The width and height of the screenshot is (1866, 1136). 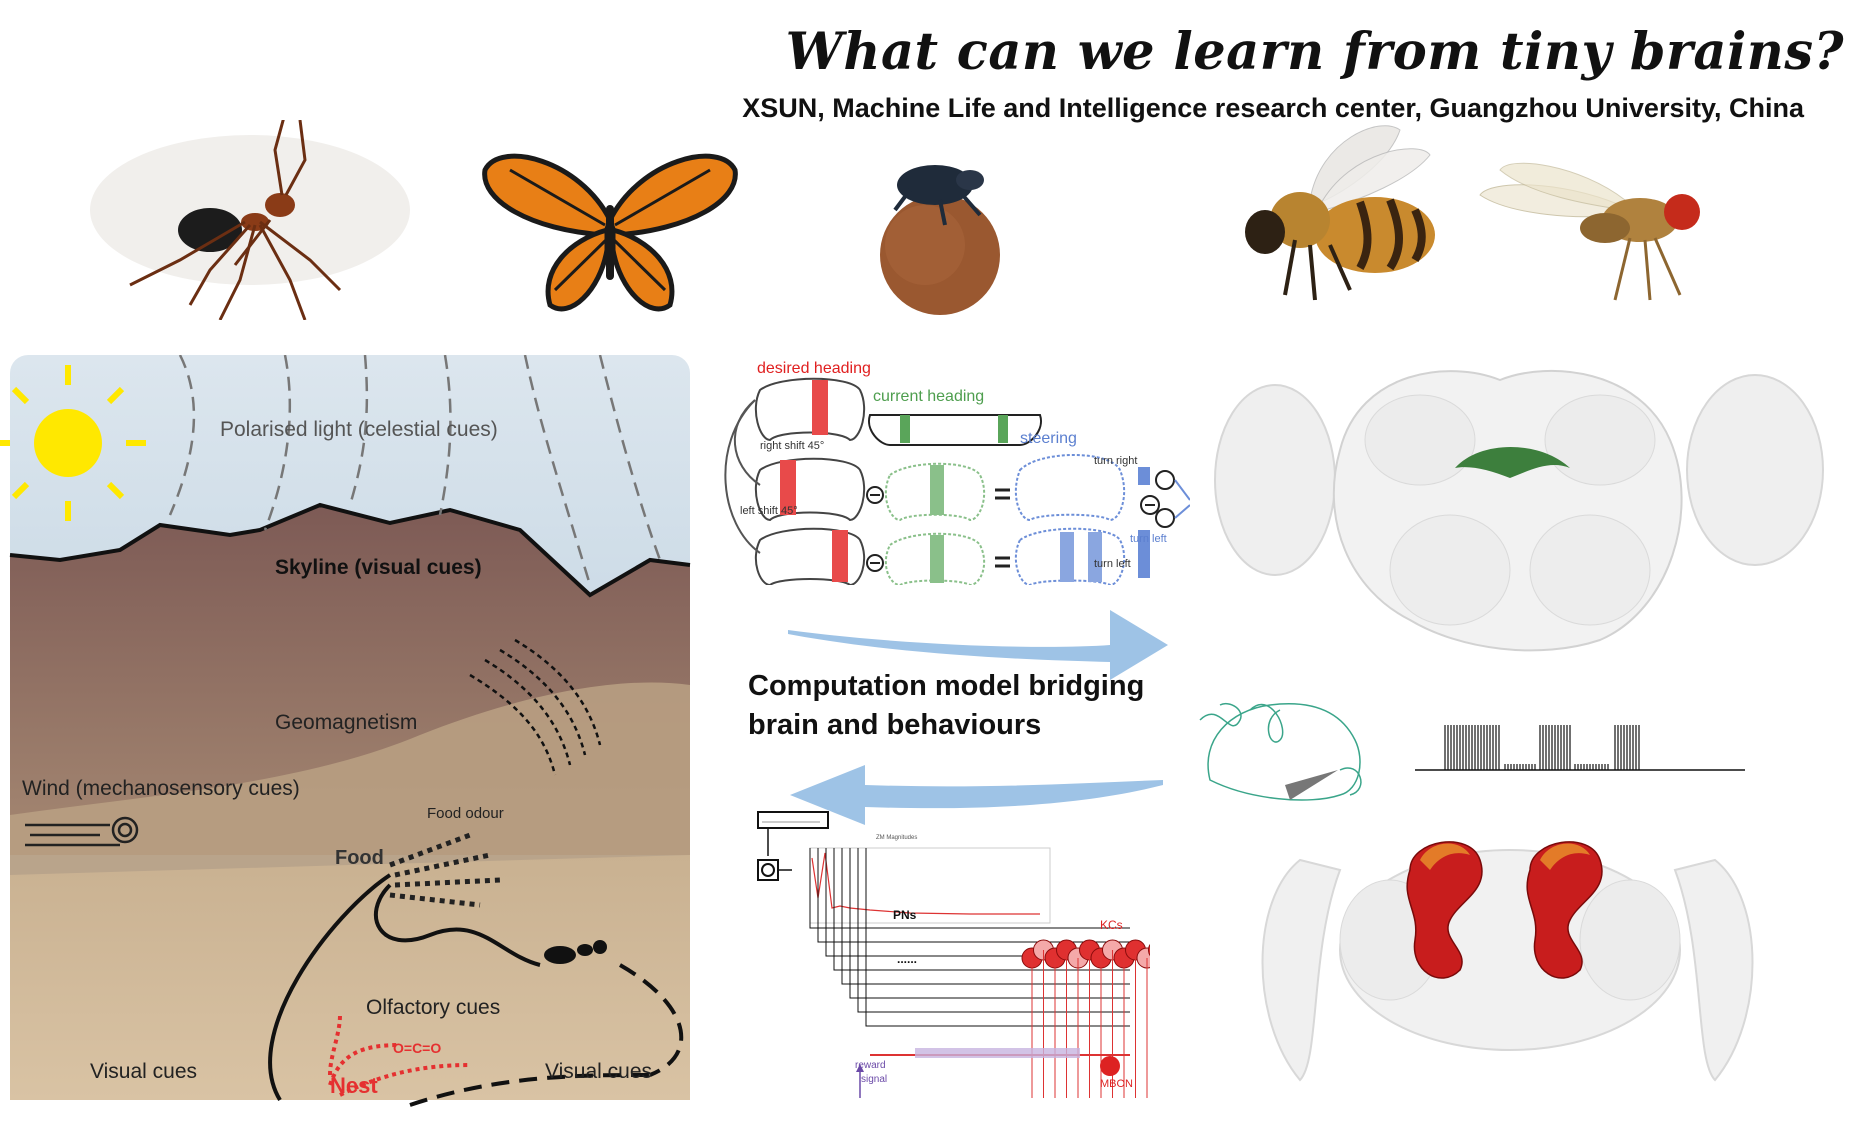 What do you see at coordinates (1589, 231) in the screenshot?
I see `fruit-fly-icon` at bounding box center [1589, 231].